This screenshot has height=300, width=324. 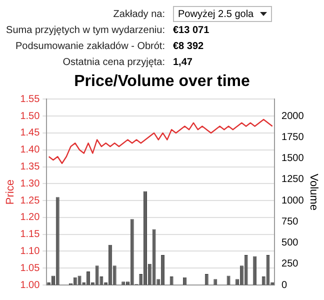 I want to click on y2-tick-label: 0, so click(x=285, y=285).